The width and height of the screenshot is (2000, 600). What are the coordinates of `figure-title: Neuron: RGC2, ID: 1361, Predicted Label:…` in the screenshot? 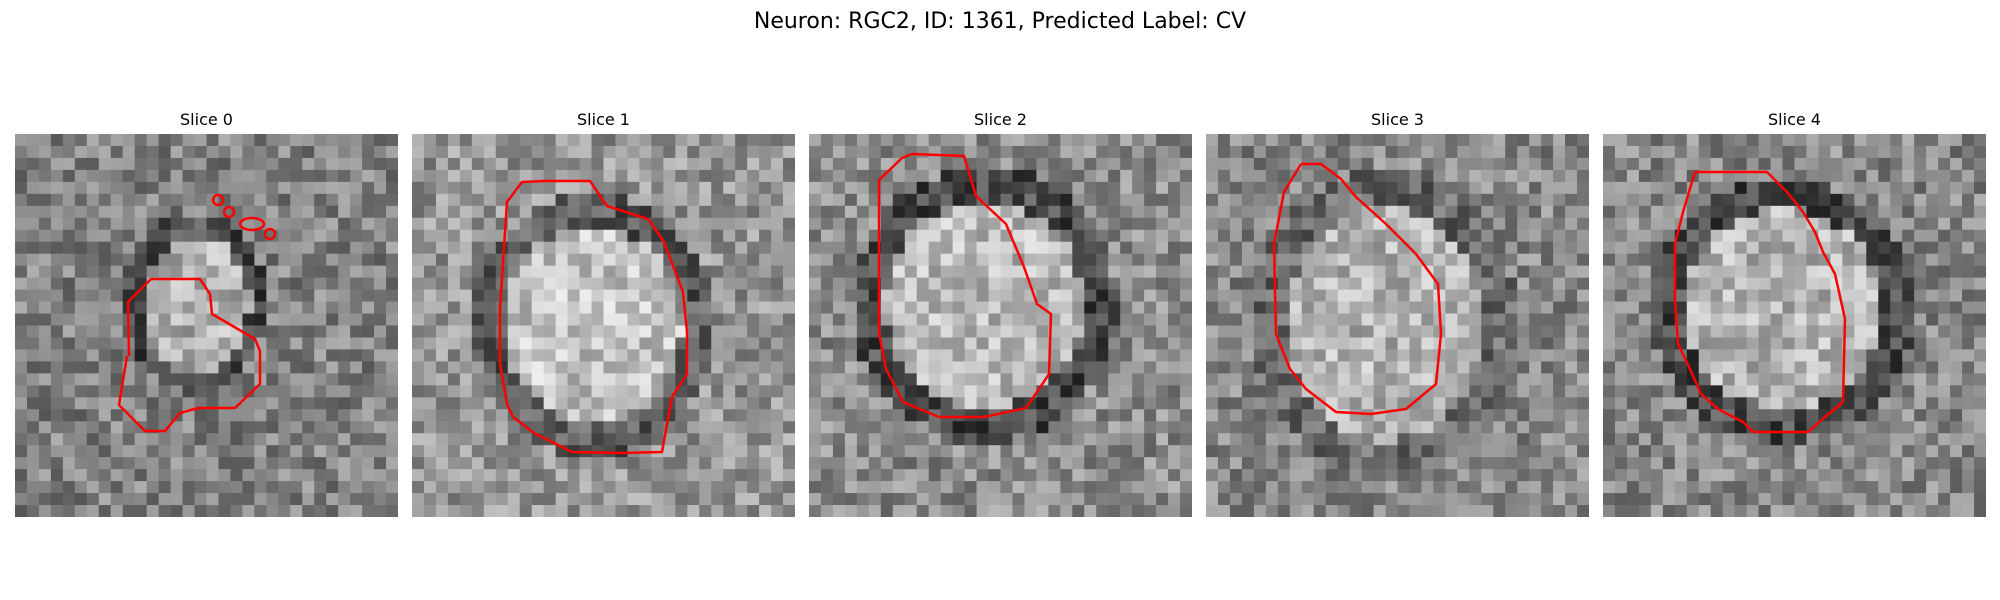 It's located at (1000, 21).